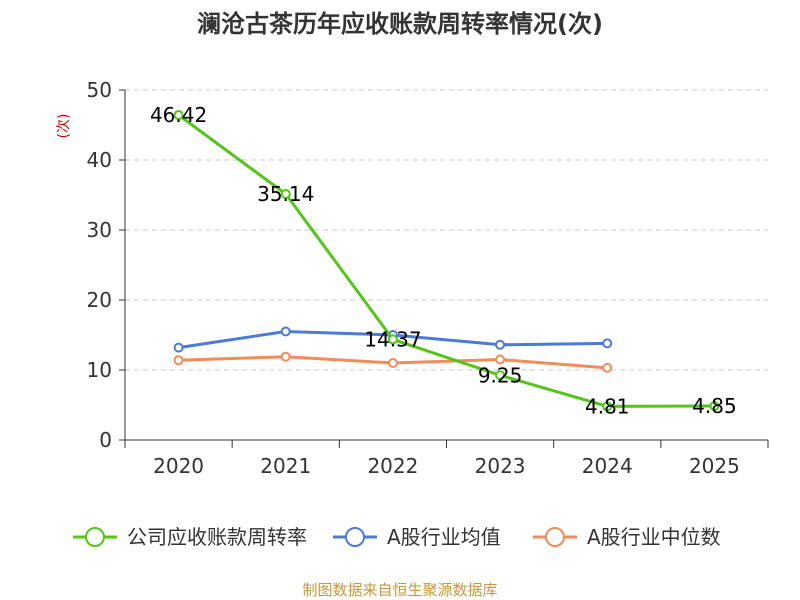  Describe the element at coordinates (392, 466) in the screenshot. I see `x-tick-label: 2022` at that location.